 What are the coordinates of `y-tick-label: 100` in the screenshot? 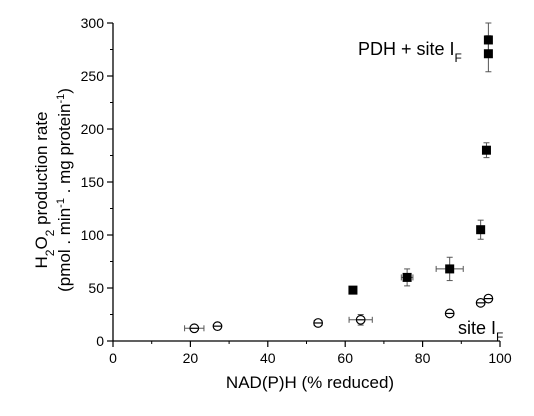 It's located at (93, 235).